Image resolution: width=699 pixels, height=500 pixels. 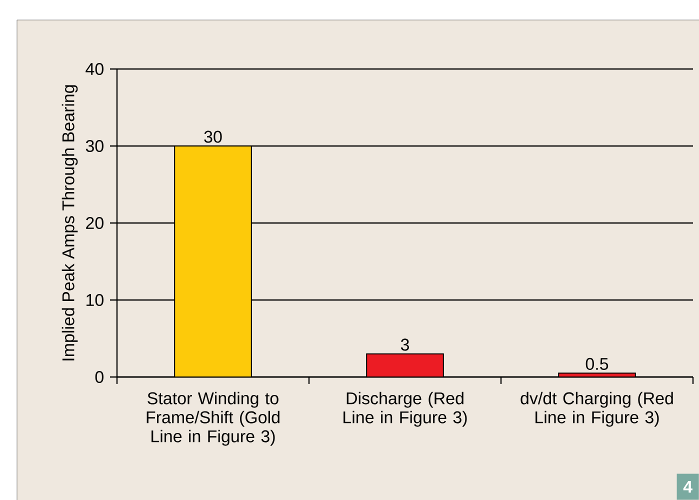 I want to click on y-axis-title: Implied Peak Amps Through Bearing, so click(x=70, y=222).